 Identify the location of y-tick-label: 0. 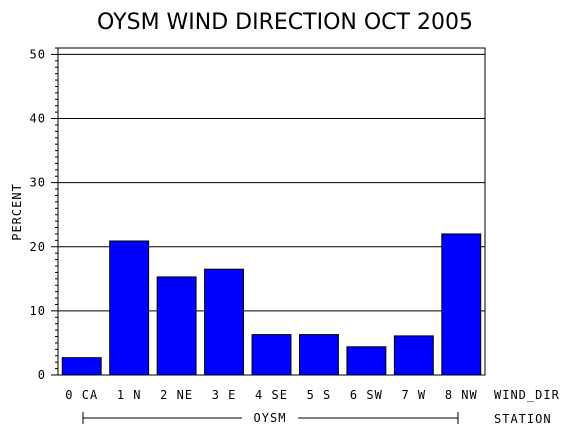
(42, 375).